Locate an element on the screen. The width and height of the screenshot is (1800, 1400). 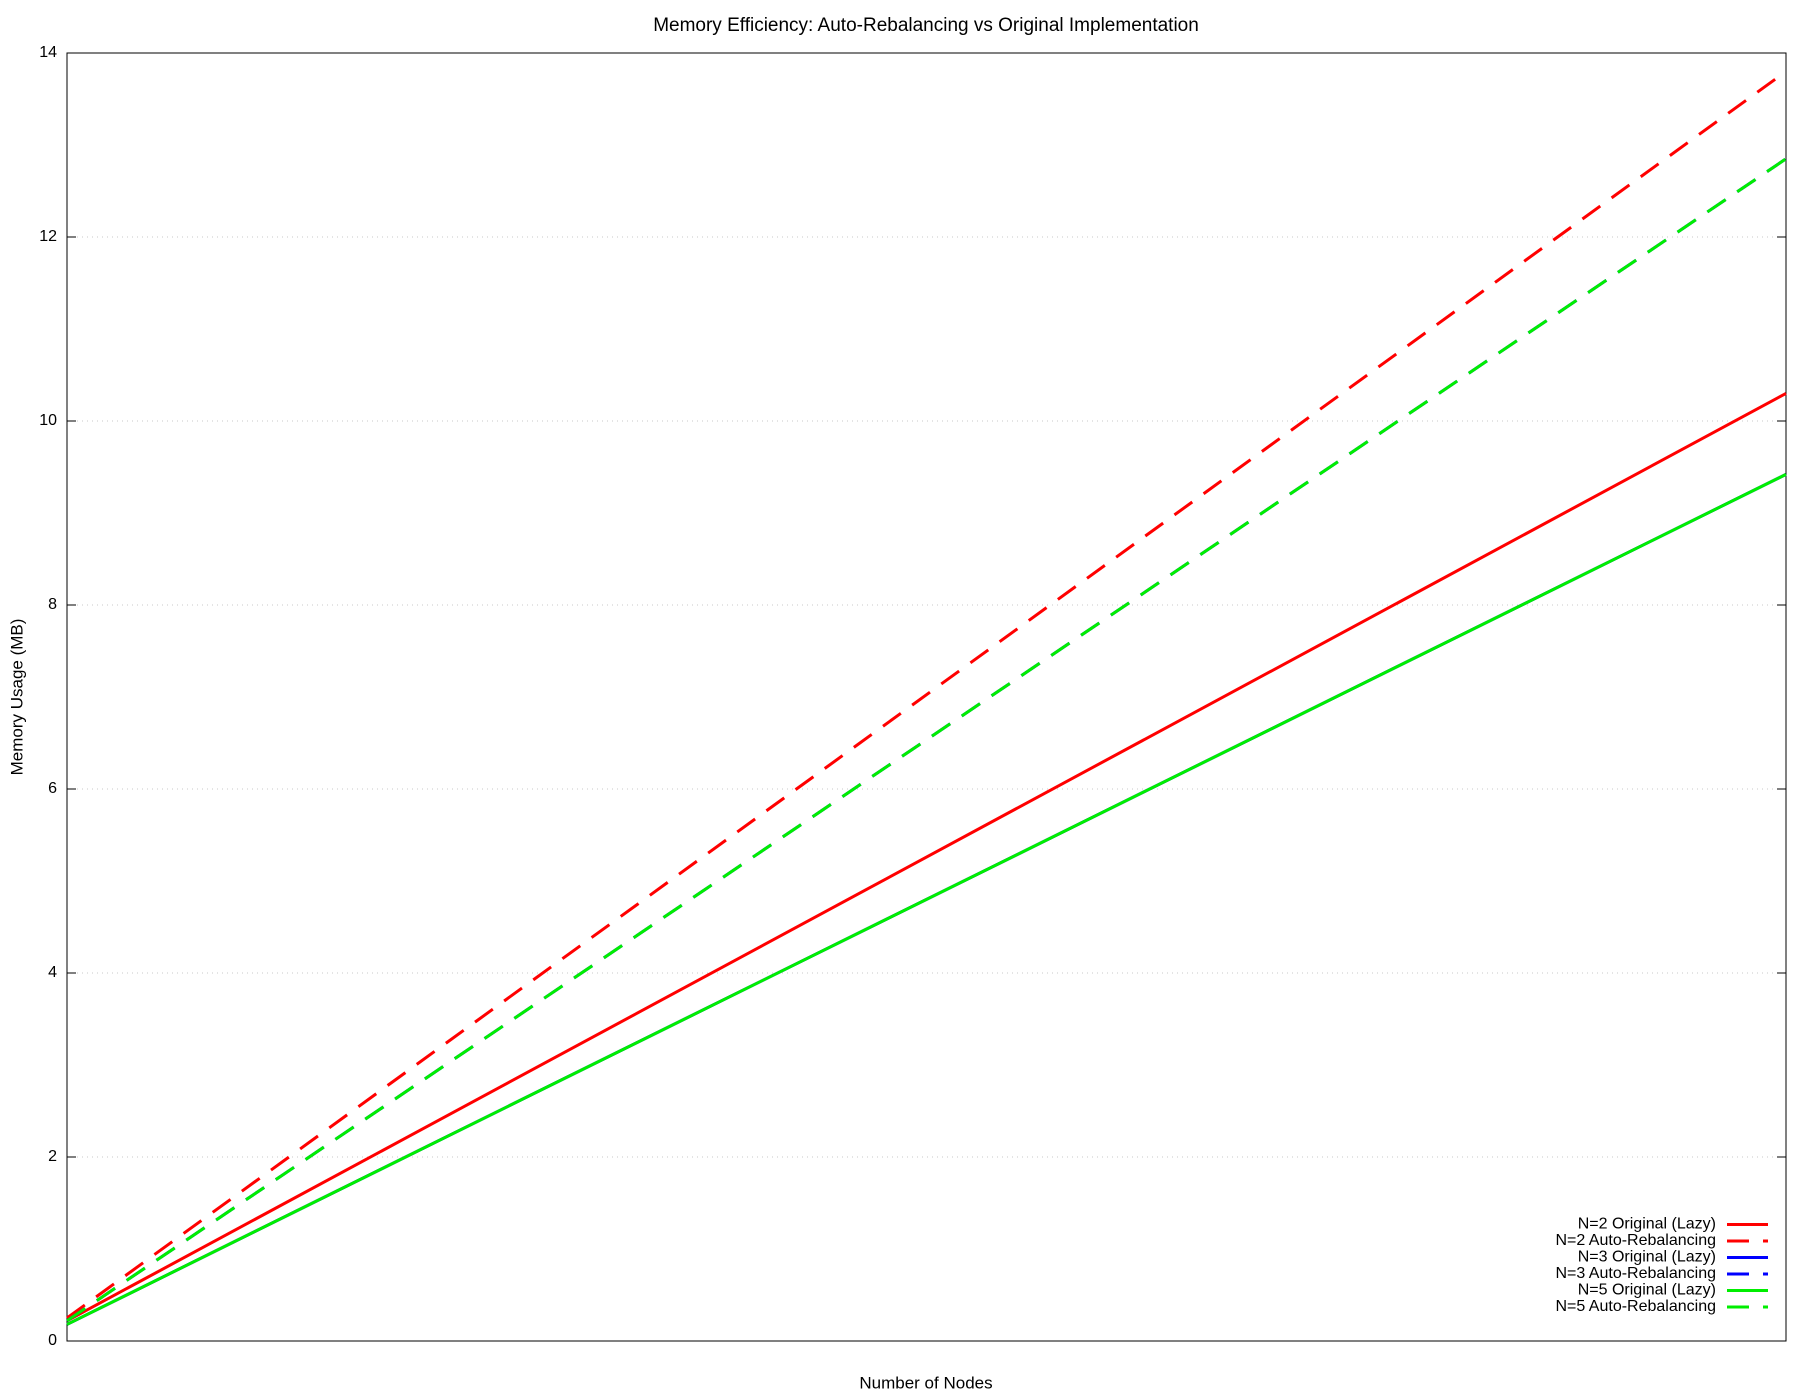
y-tick-label: 4 is located at coordinates (52, 972).